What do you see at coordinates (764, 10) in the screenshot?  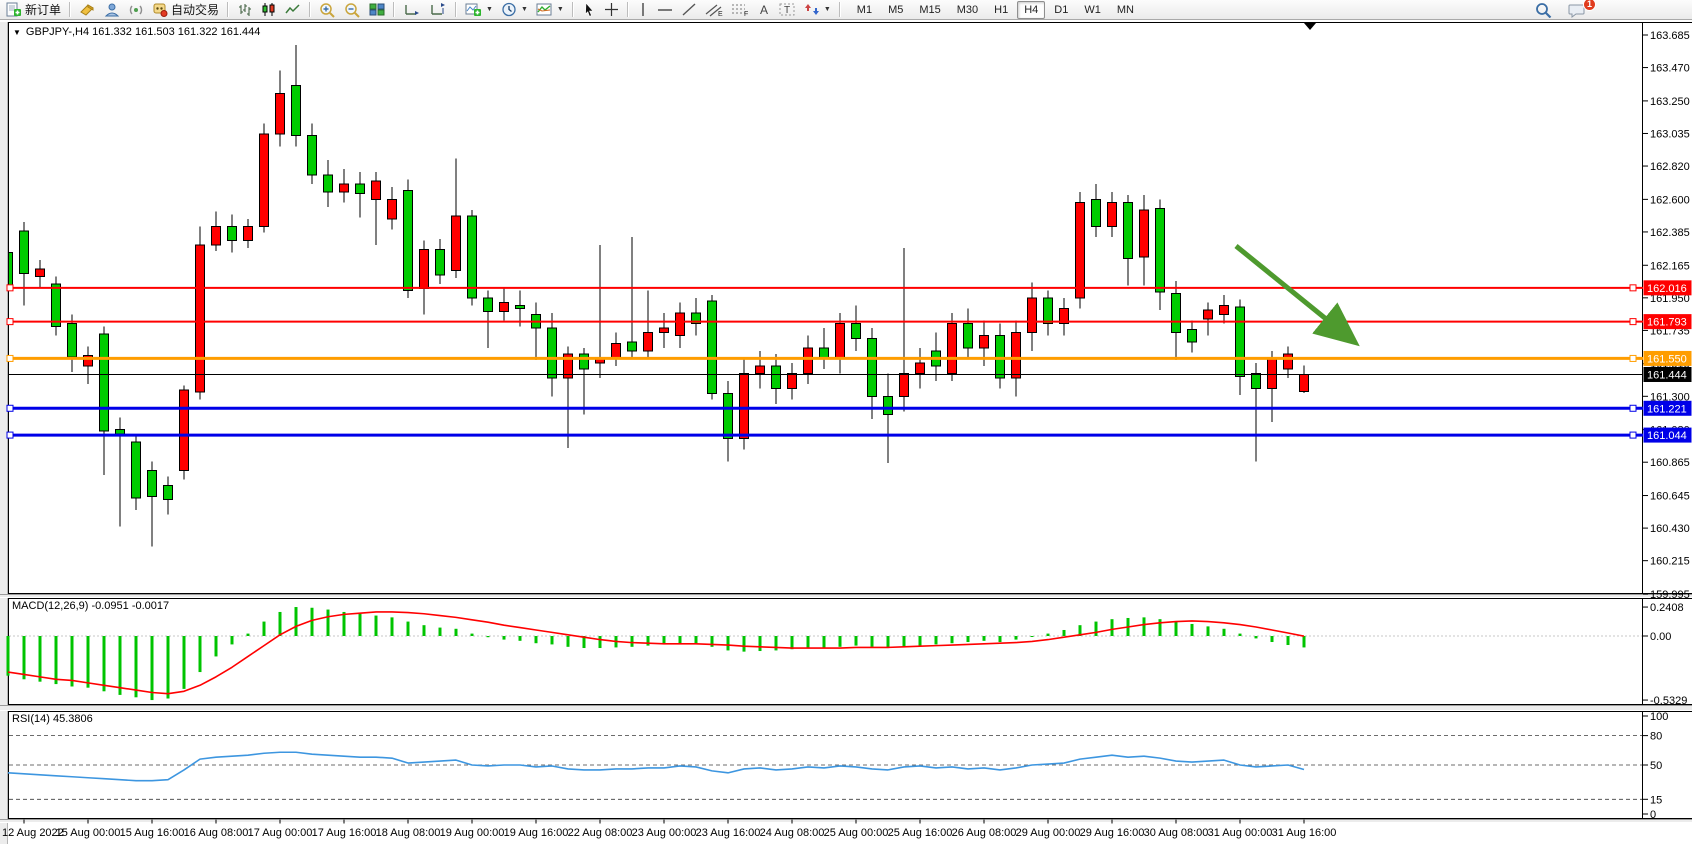 I see `text-tool-button: A` at bounding box center [764, 10].